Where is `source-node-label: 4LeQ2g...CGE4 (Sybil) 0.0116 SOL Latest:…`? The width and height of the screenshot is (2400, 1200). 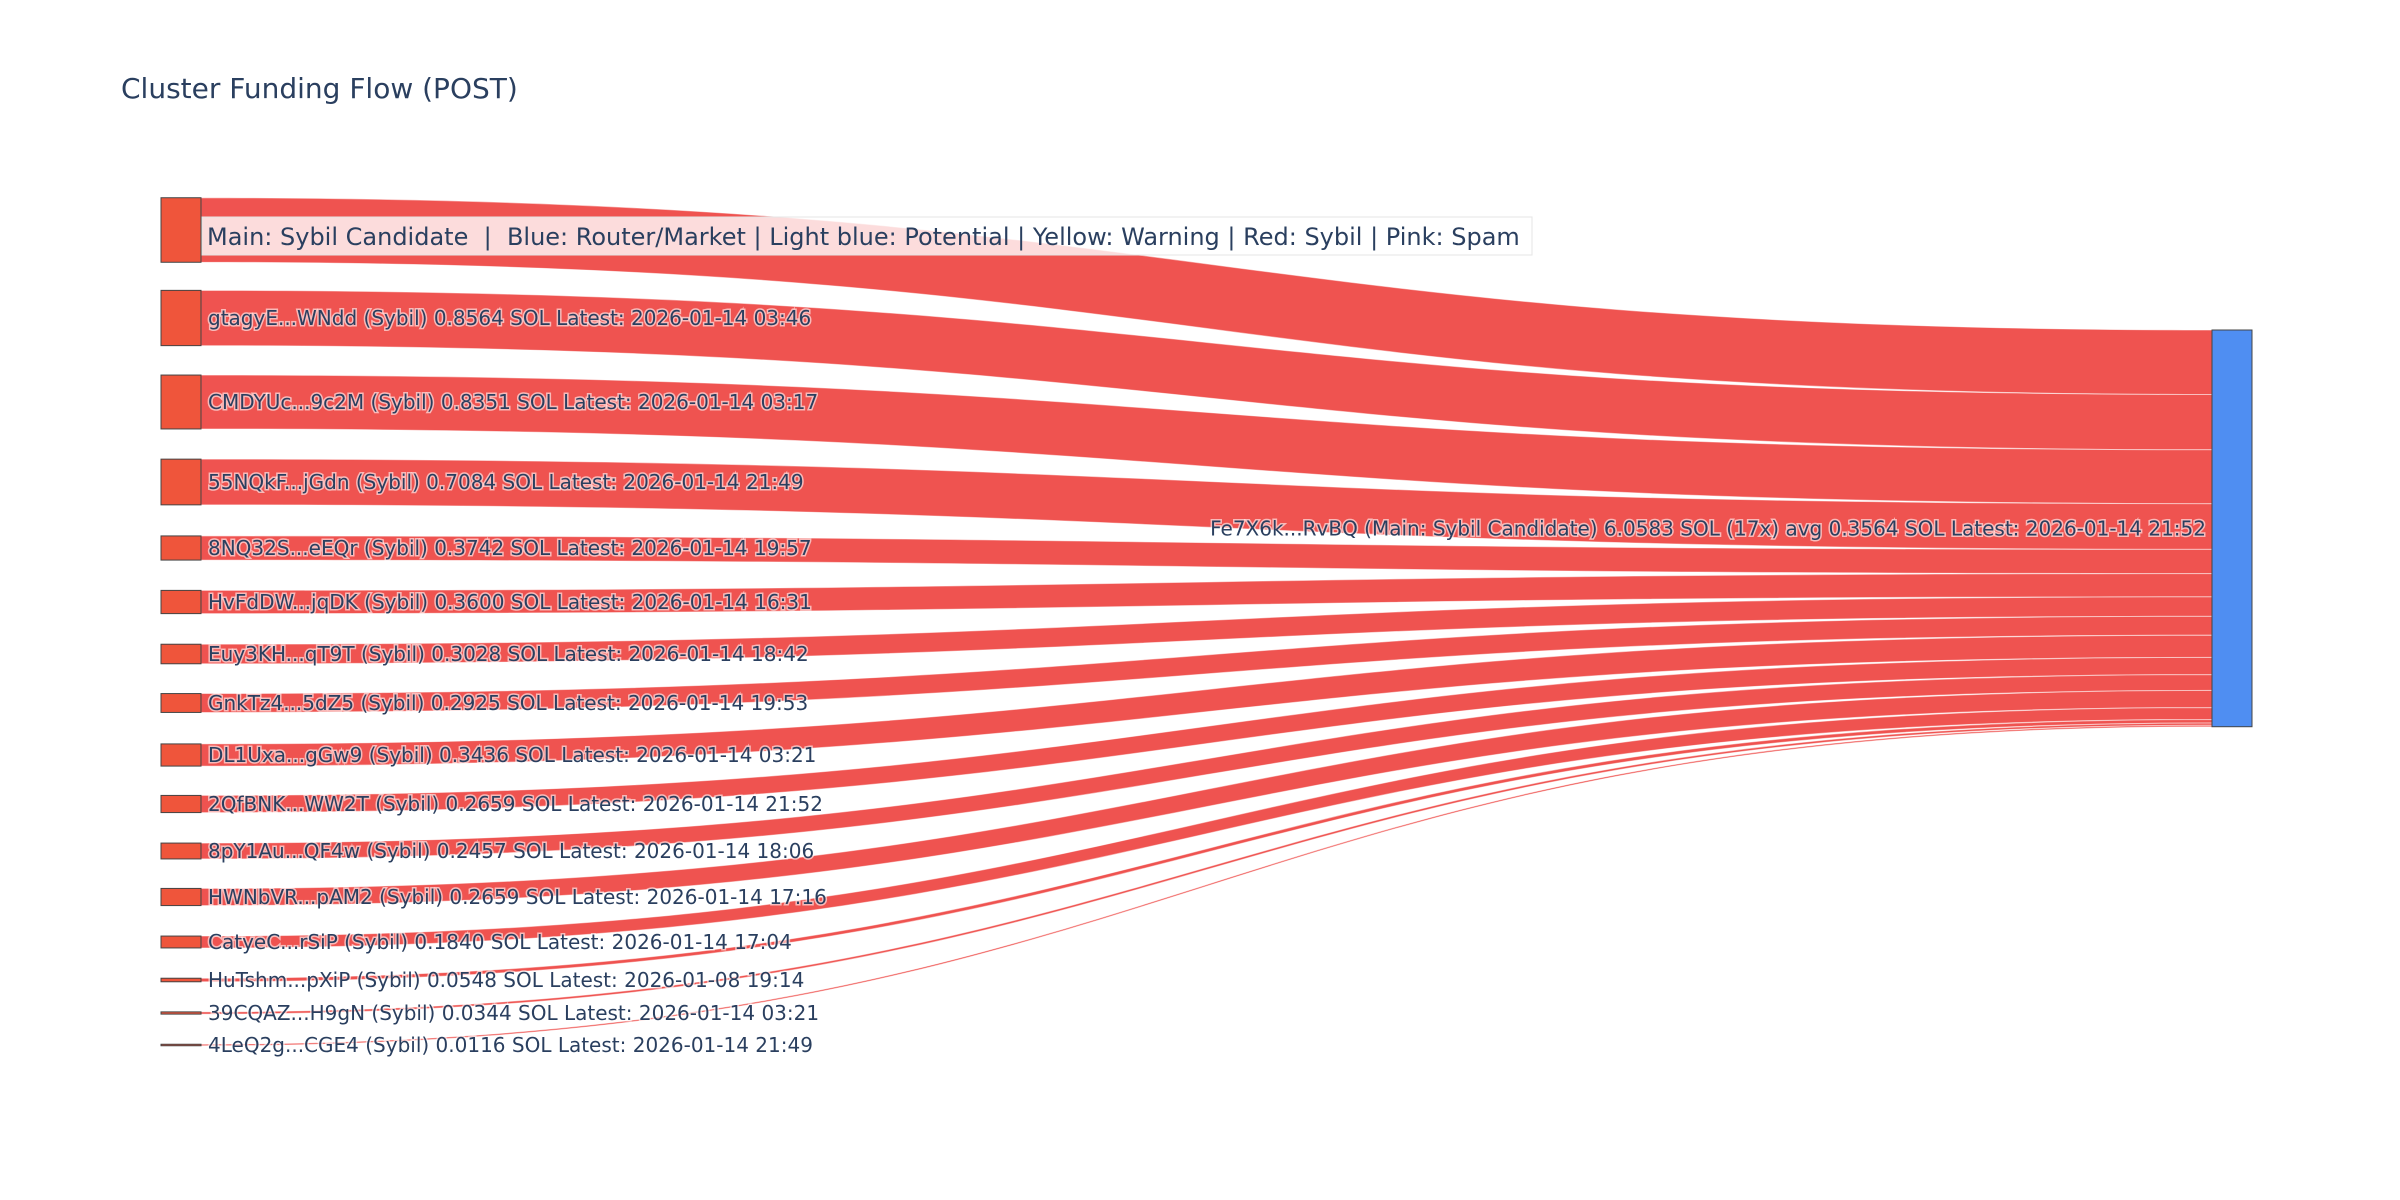 source-node-label: 4LeQ2g...CGE4 (Sybil) 0.0116 SOL Latest:… is located at coordinates (510, 1045).